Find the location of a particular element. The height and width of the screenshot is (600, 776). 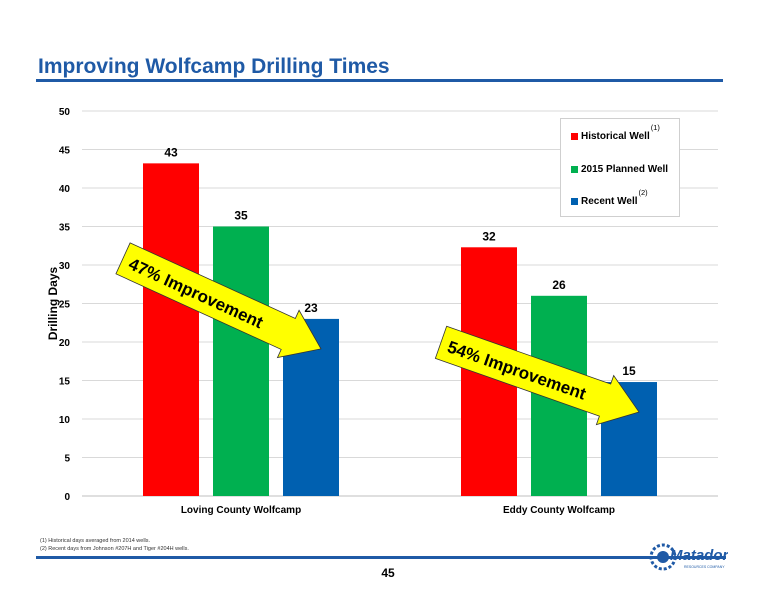

x-category-label: Loving County Wolfcamp is located at coordinates (241, 510).